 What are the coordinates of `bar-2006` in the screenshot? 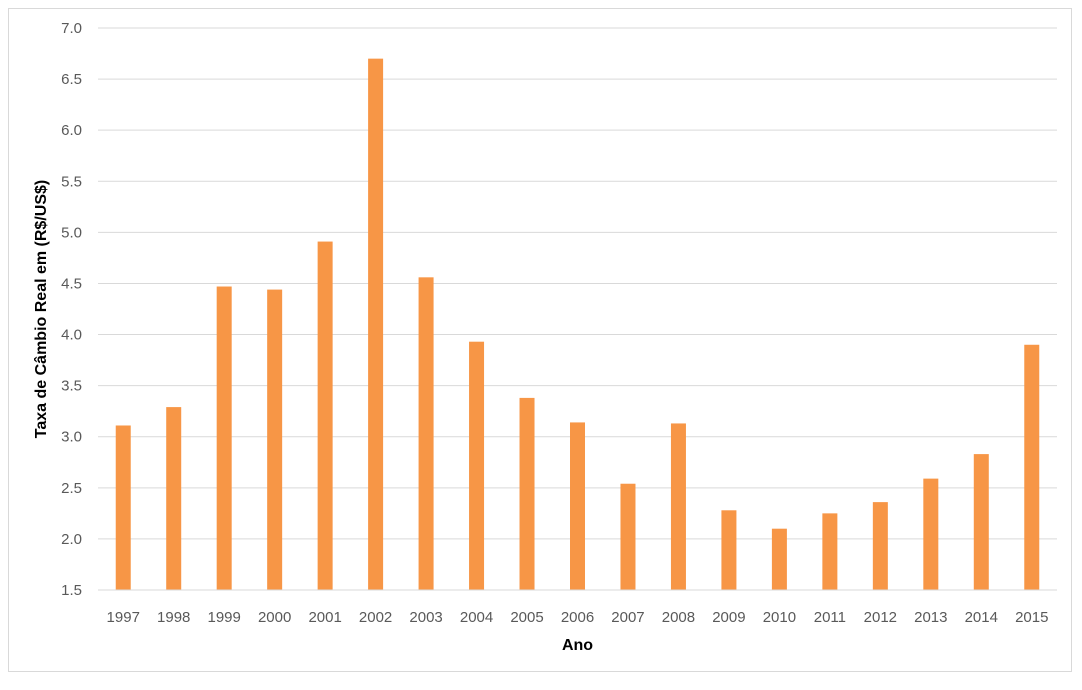 It's located at (577, 506).